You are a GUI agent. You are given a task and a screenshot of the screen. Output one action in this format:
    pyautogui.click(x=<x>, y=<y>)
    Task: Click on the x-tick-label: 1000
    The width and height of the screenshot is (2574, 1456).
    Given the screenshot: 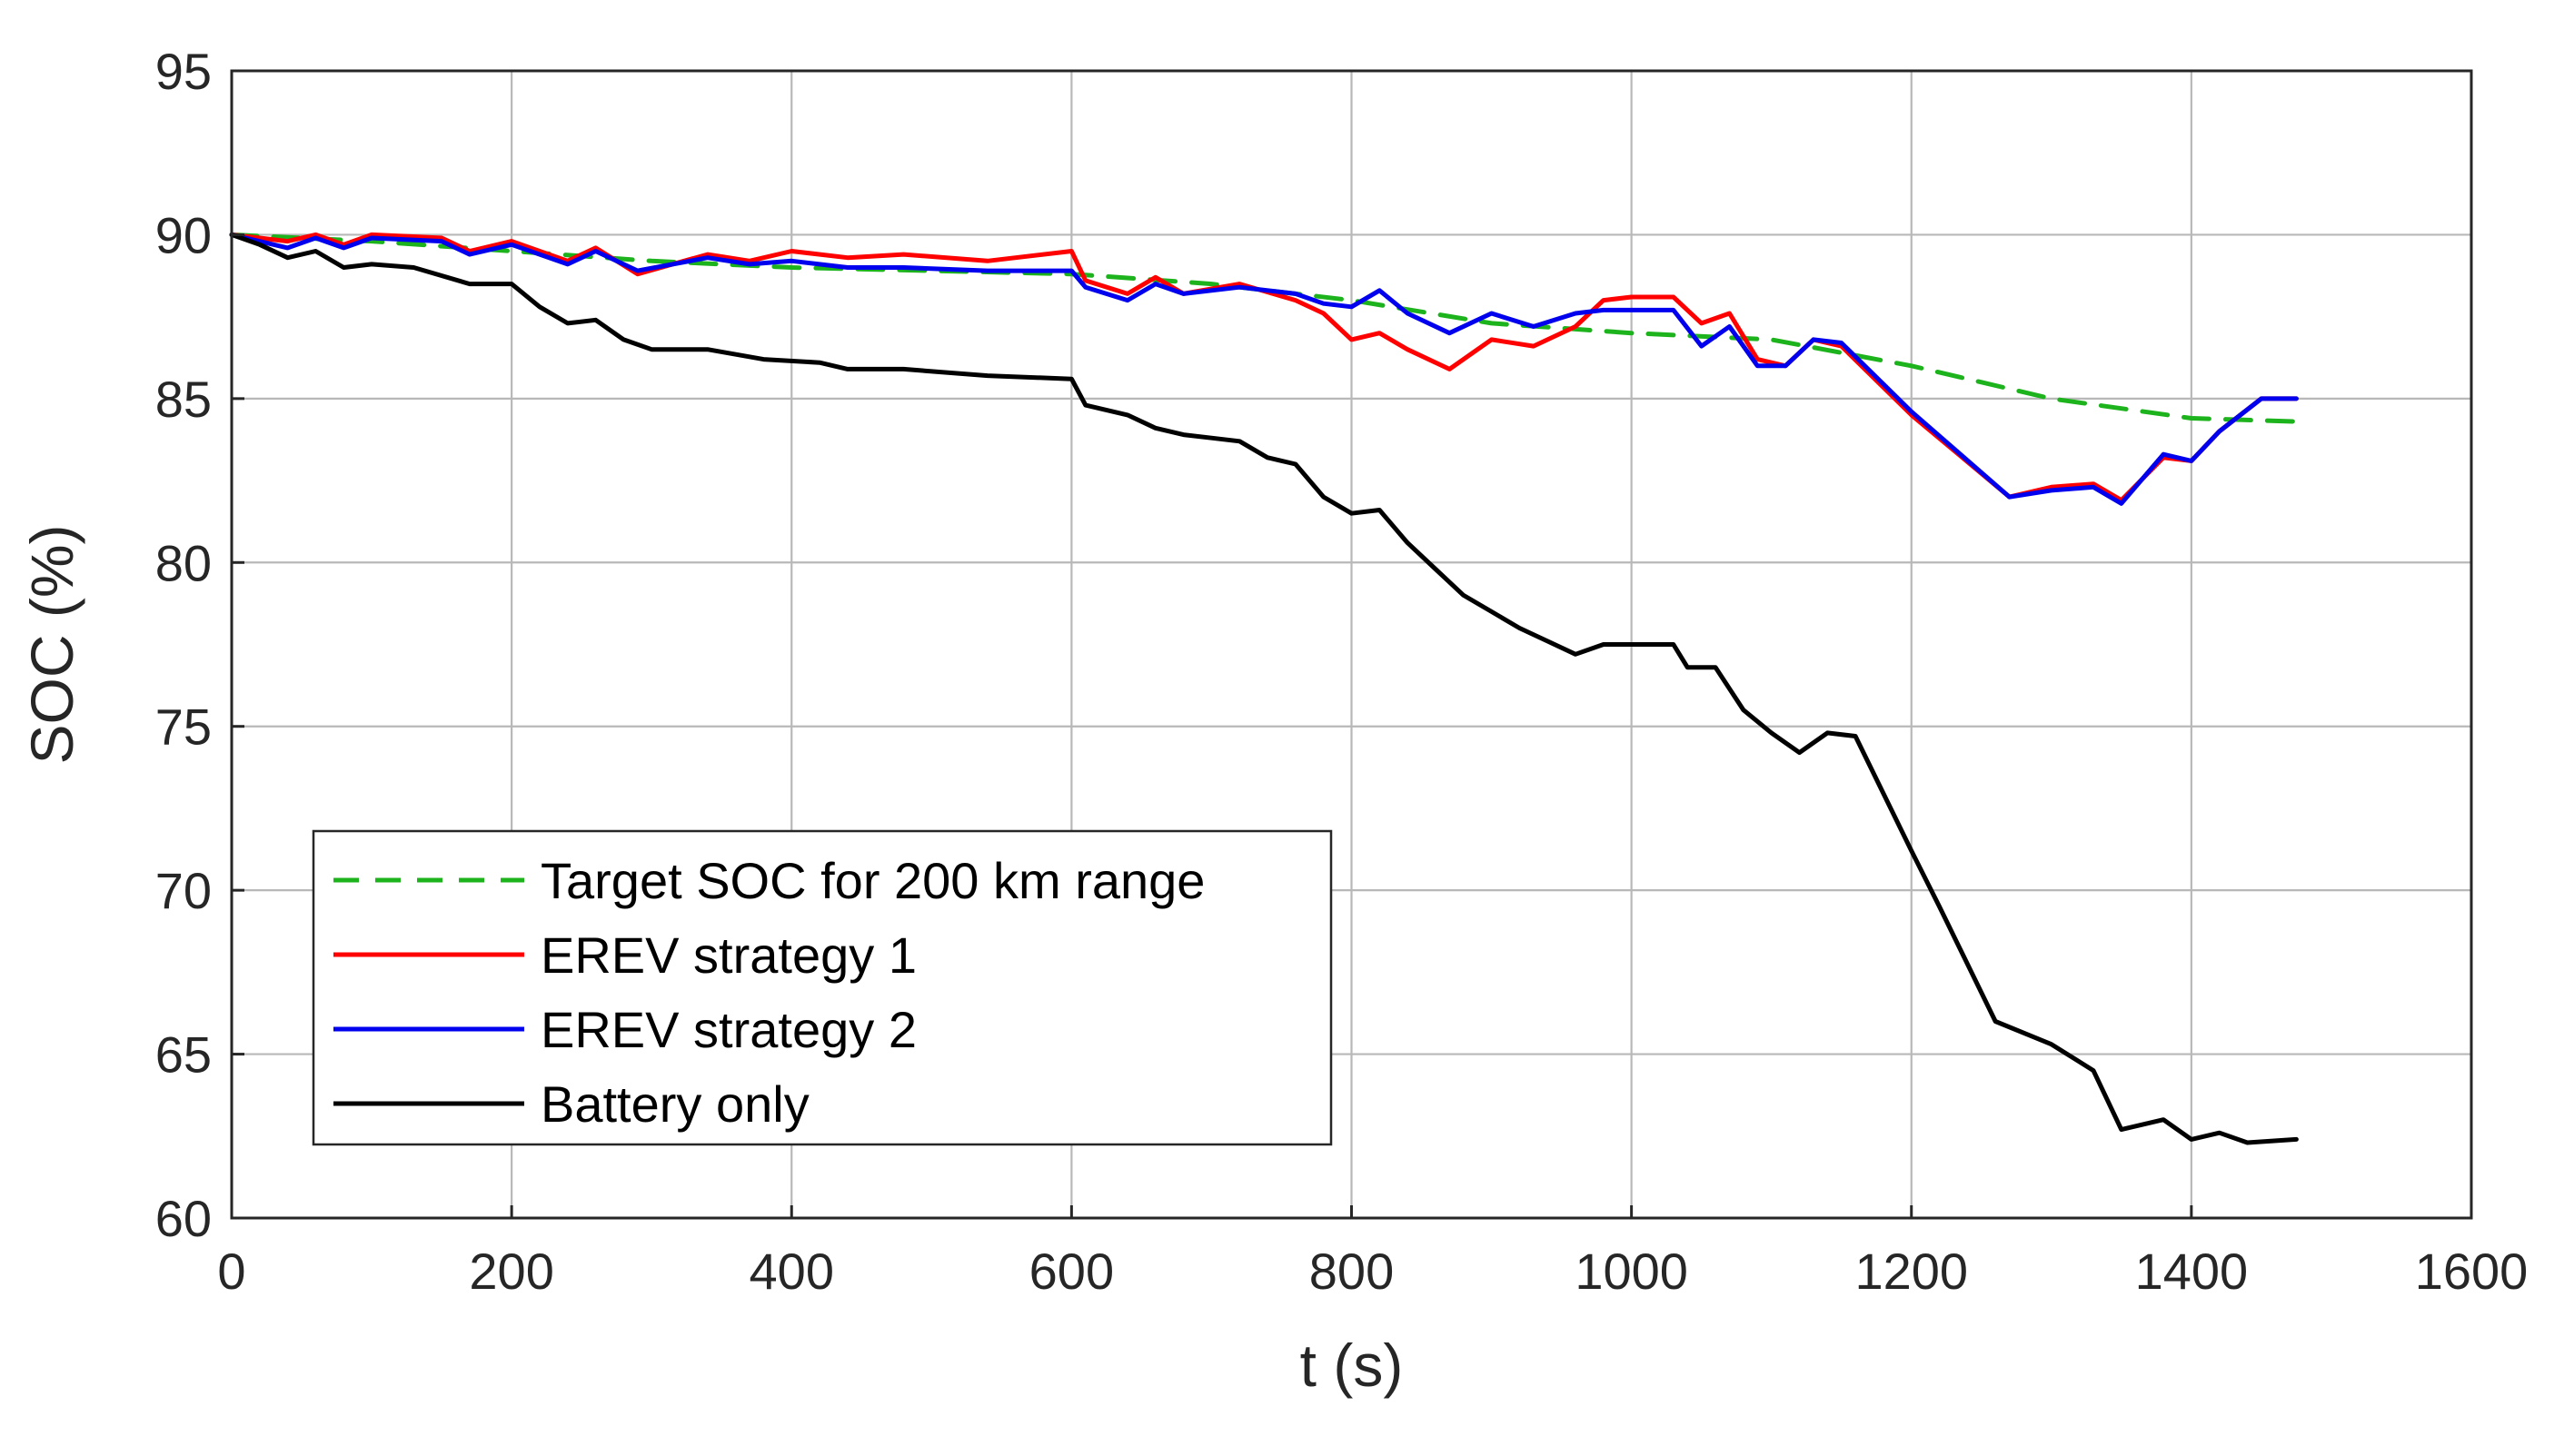 What is the action you would take?
    pyautogui.click(x=1631, y=1271)
    